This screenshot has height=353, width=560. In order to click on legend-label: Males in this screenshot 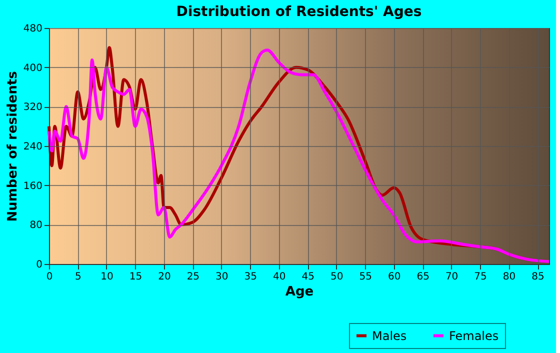, I will do `click(389, 335)`.